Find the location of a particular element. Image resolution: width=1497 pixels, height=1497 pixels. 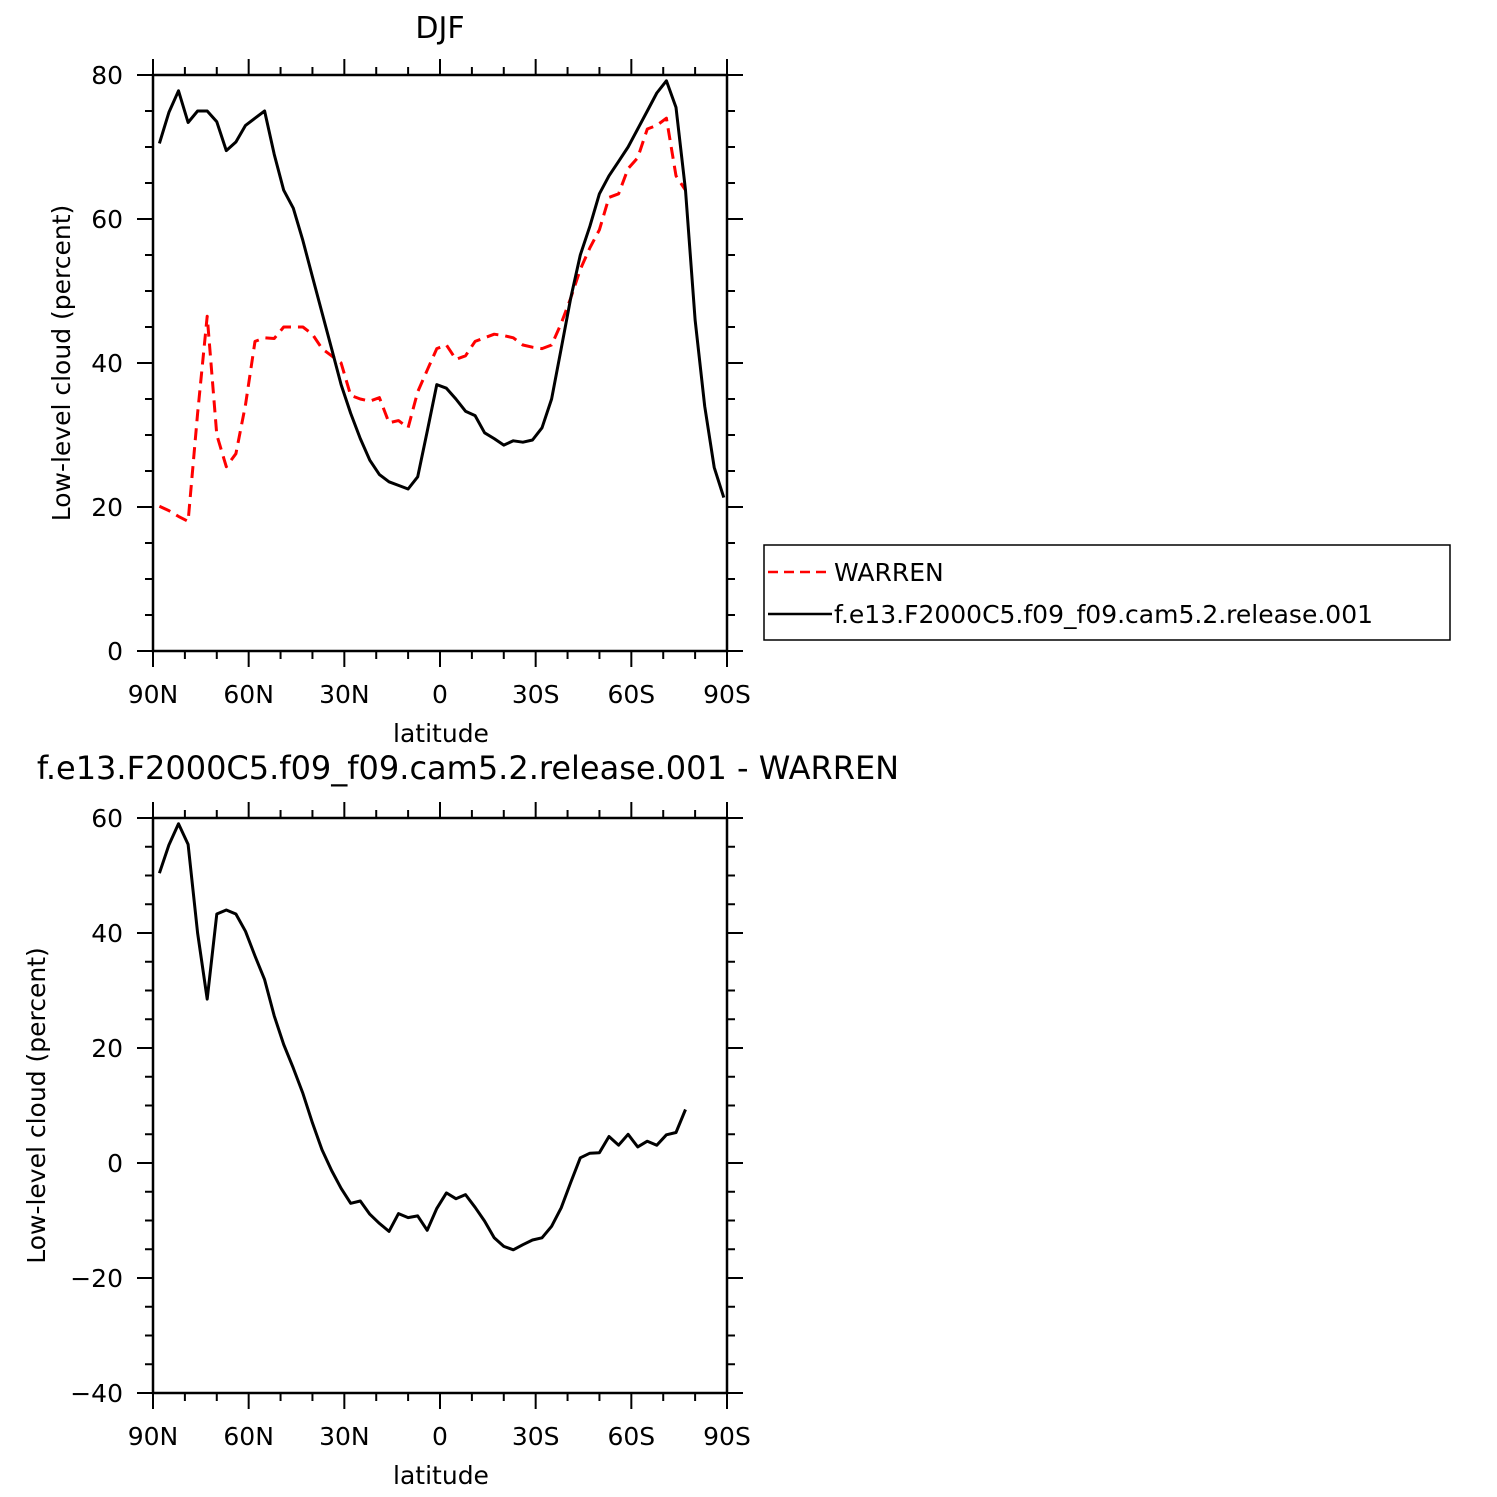

legend-label-model: f.e13.F2000C5.f09_f09.cam5.2.release.001 is located at coordinates (1103, 614).